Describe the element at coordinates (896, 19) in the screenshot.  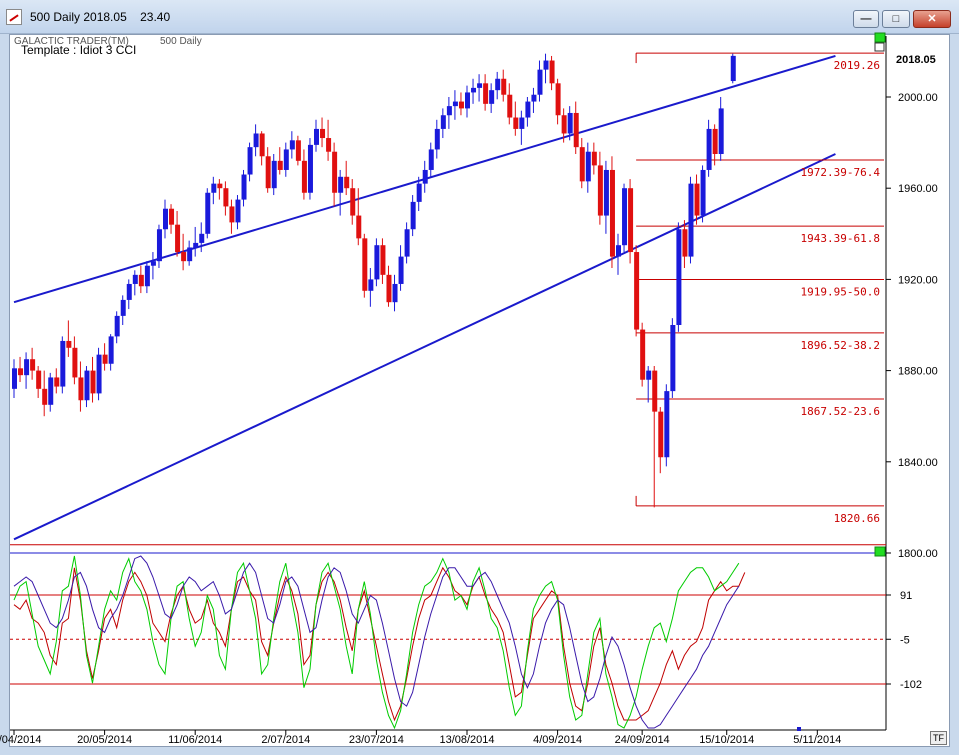
I see `maximize-button: □` at that location.